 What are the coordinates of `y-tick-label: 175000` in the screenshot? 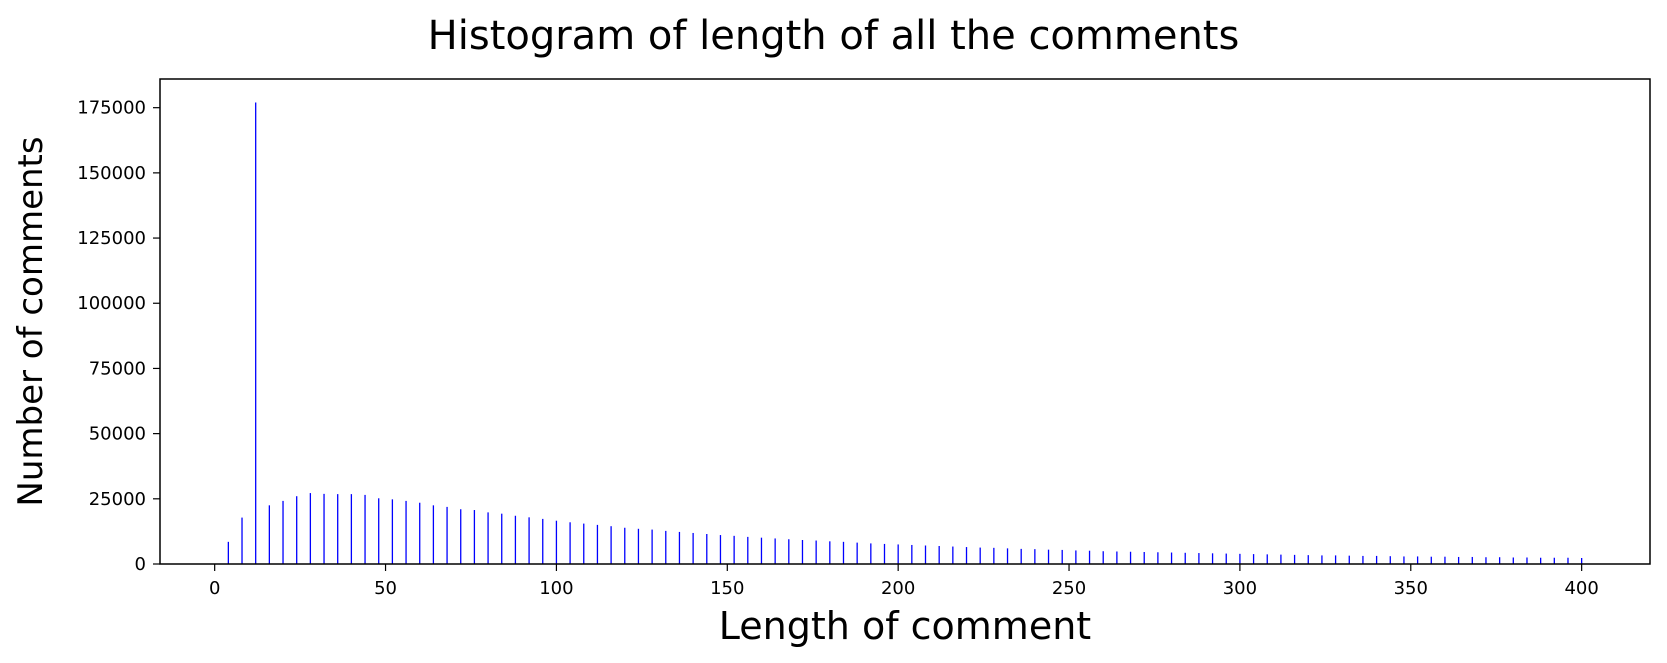 It's located at (111, 108).